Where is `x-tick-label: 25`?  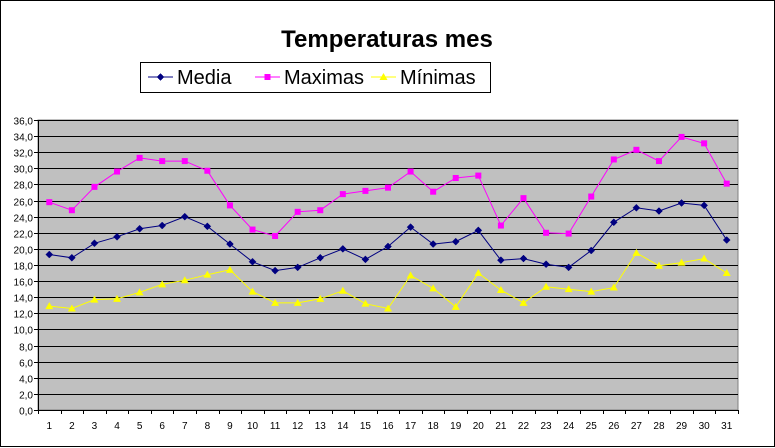
x-tick-label: 25 is located at coordinates (592, 426).